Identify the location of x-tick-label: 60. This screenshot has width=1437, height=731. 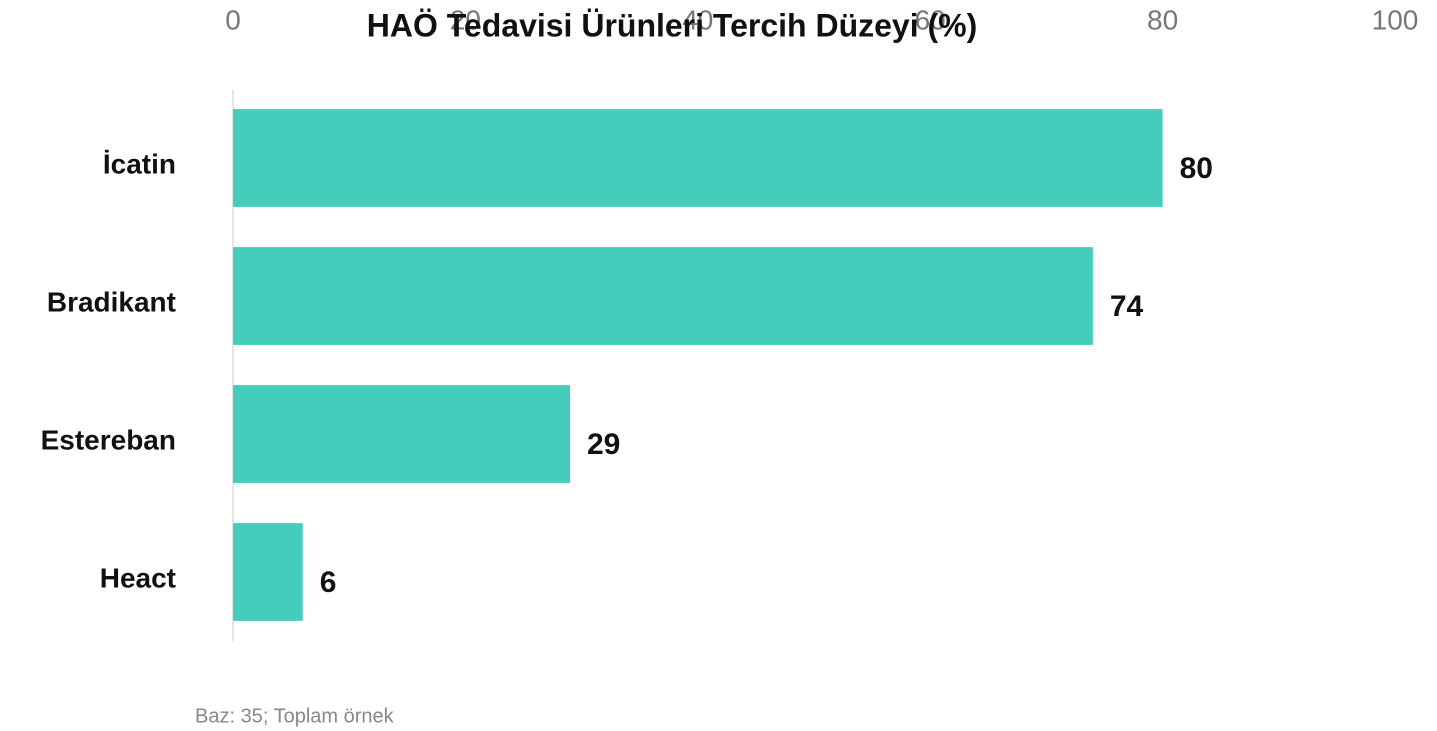
(930, 19).